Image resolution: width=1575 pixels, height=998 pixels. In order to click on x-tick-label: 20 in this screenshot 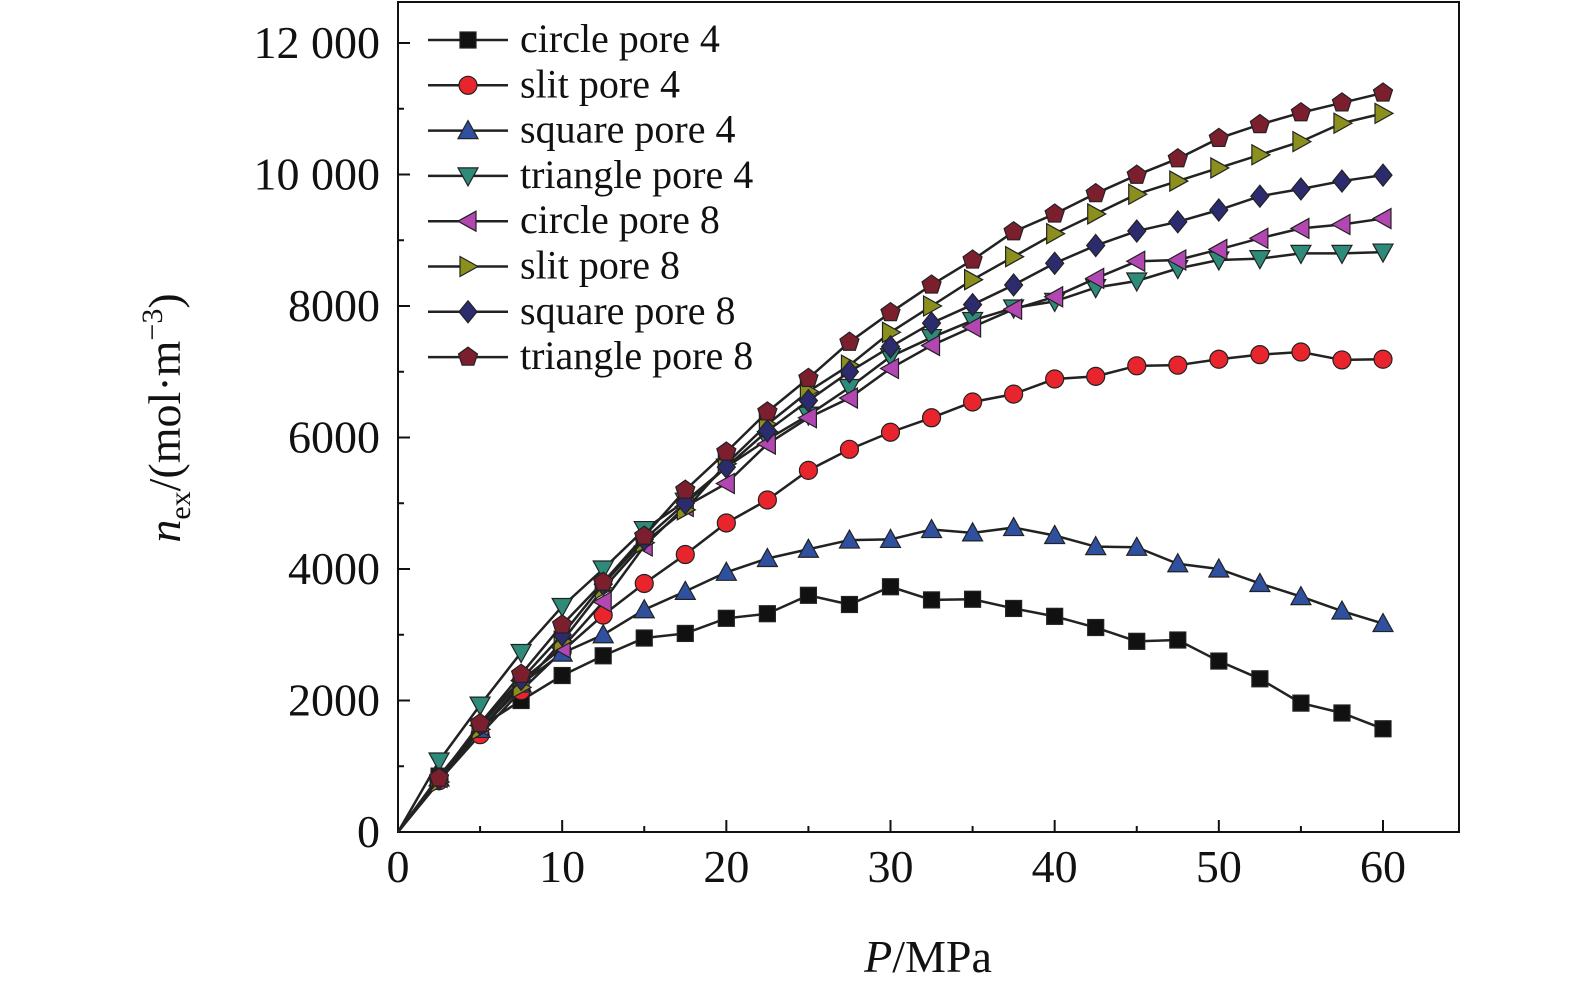, I will do `click(726, 866)`.